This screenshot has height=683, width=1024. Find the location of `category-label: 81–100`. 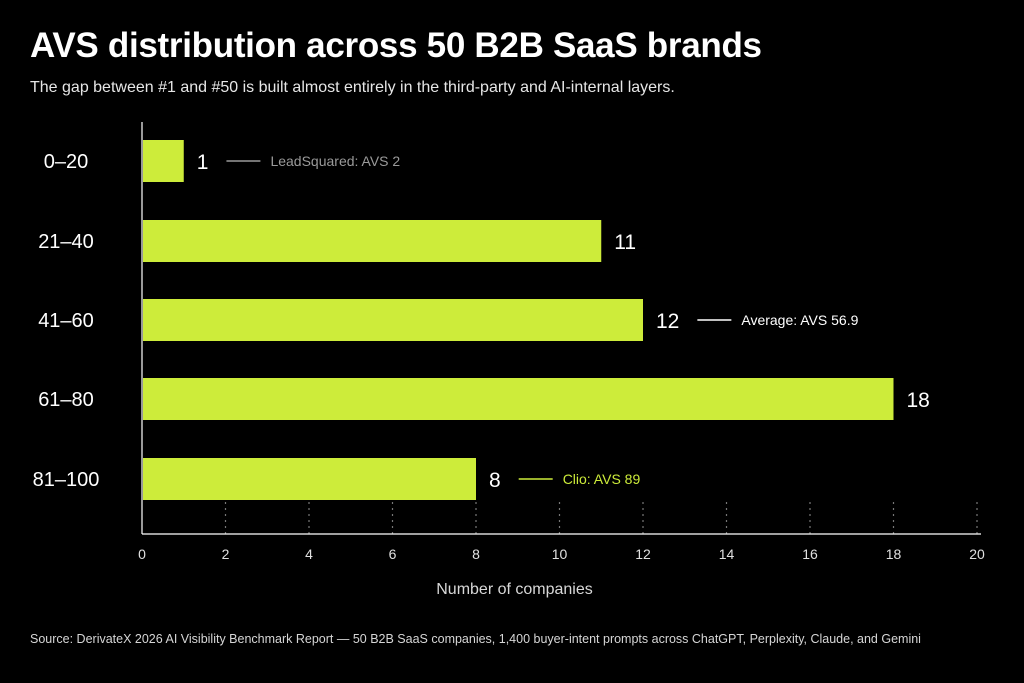

category-label: 81–100 is located at coordinates (66, 480).